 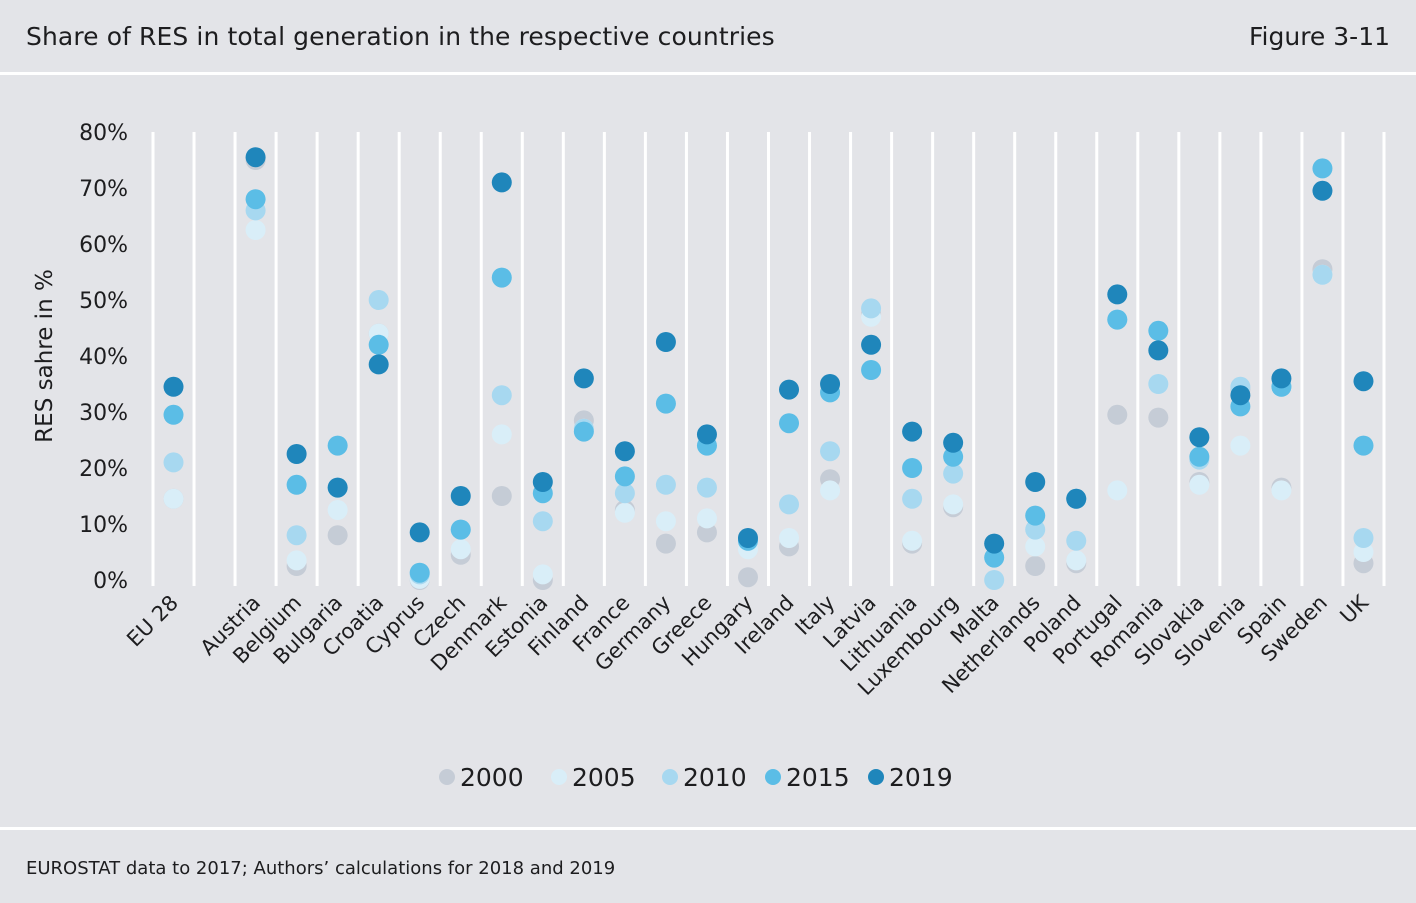 What do you see at coordinates (604, 777) in the screenshot?
I see `legend-label: 2005` at bounding box center [604, 777].